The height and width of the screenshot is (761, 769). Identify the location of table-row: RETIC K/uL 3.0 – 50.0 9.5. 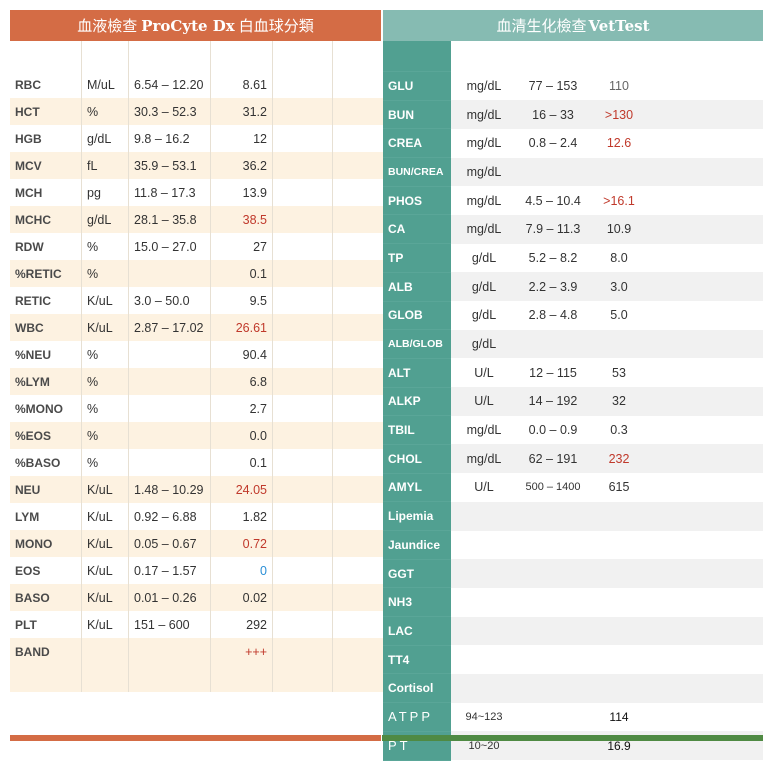
(200, 300).